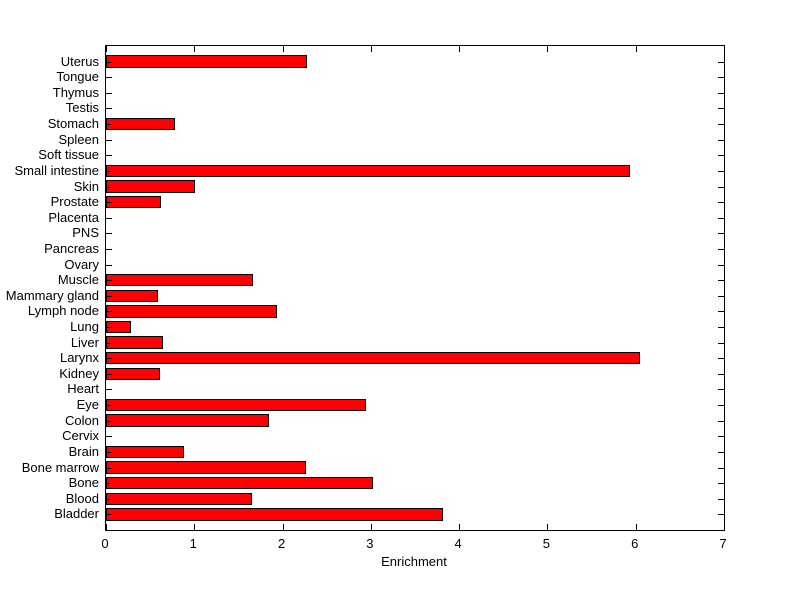 The width and height of the screenshot is (800, 599). Describe the element at coordinates (73, 124) in the screenshot. I see `y-tick-label: Stomach` at that location.